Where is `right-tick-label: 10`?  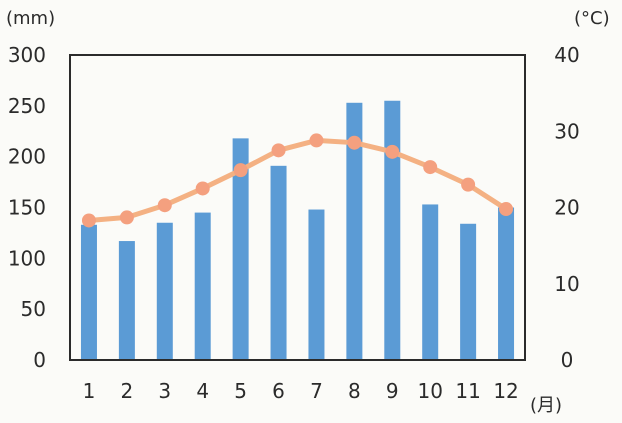 right-tick-label: 10 is located at coordinates (566, 284).